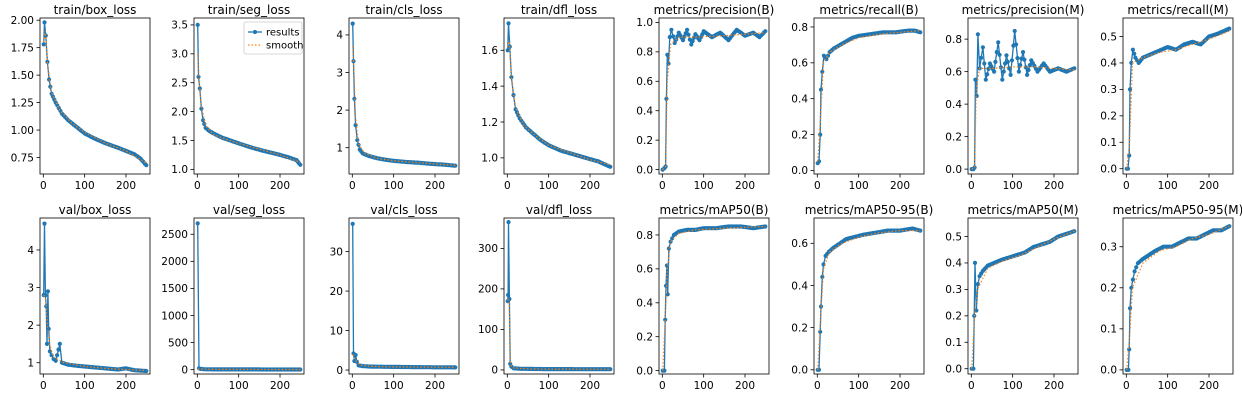 Image resolution: width=1242 pixels, height=406 pixels. What do you see at coordinates (174, 289) in the screenshot?
I see `y-tick-label: 1500` at bounding box center [174, 289].